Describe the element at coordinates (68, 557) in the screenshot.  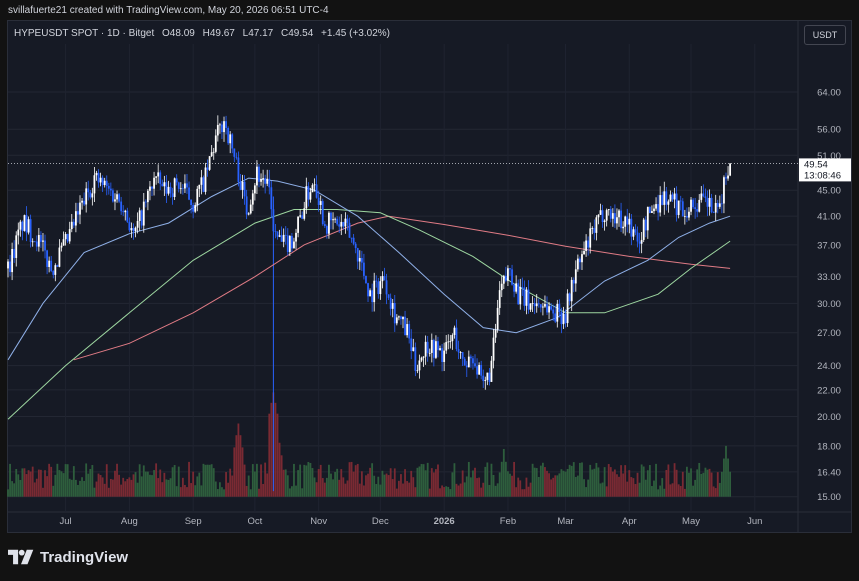
I see `footer-brand: TradingView` at that location.